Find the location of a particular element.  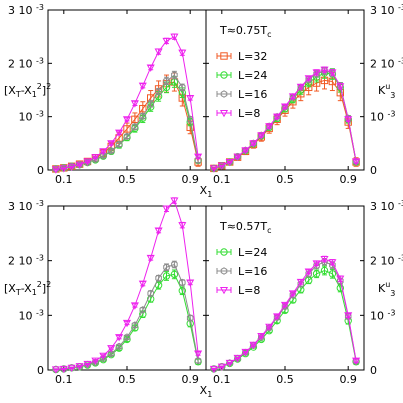

ytick-label-right: 0 is located at coordinates (373, 370).